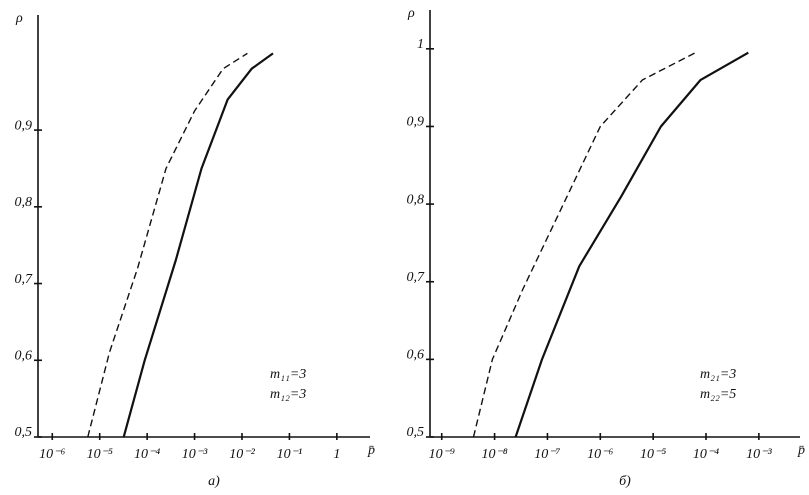 Image resolution: width=809 pixels, height=495 pixels. Describe the element at coordinates (718, 374) in the screenshot. I see `annotation: m₂₁=3` at that location.